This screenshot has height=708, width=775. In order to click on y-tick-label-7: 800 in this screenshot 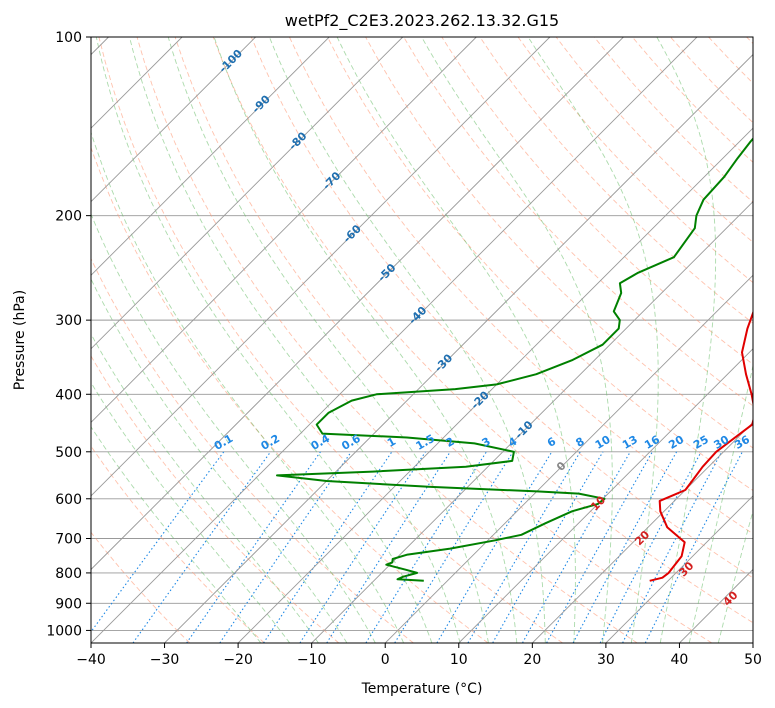, I will do `click(68, 574)`.